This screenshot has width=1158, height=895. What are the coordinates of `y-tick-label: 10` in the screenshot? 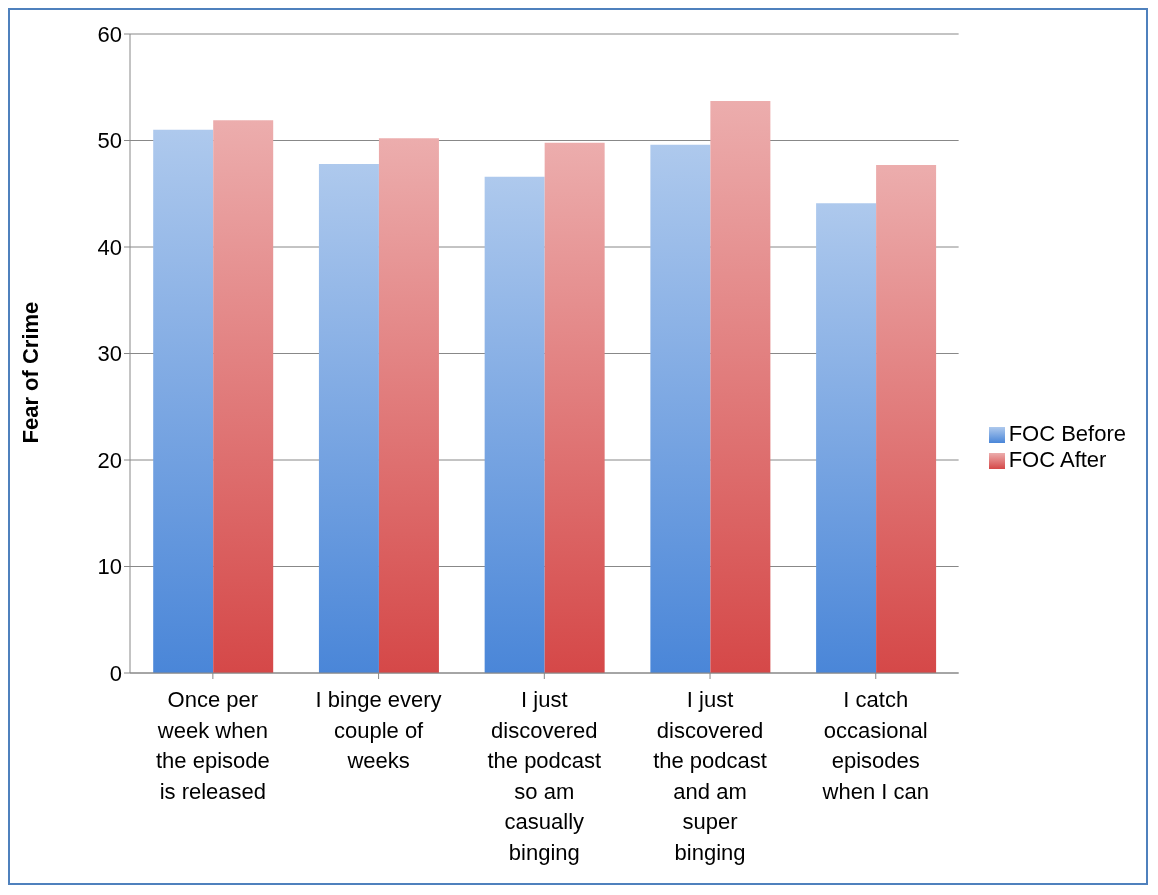 It's located at (109, 567).